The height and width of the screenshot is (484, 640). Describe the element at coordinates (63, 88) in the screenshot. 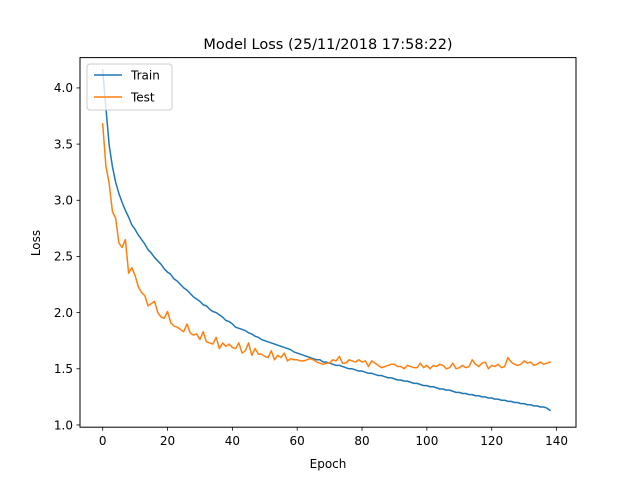

I see `y-tick-label: 4.0` at that location.